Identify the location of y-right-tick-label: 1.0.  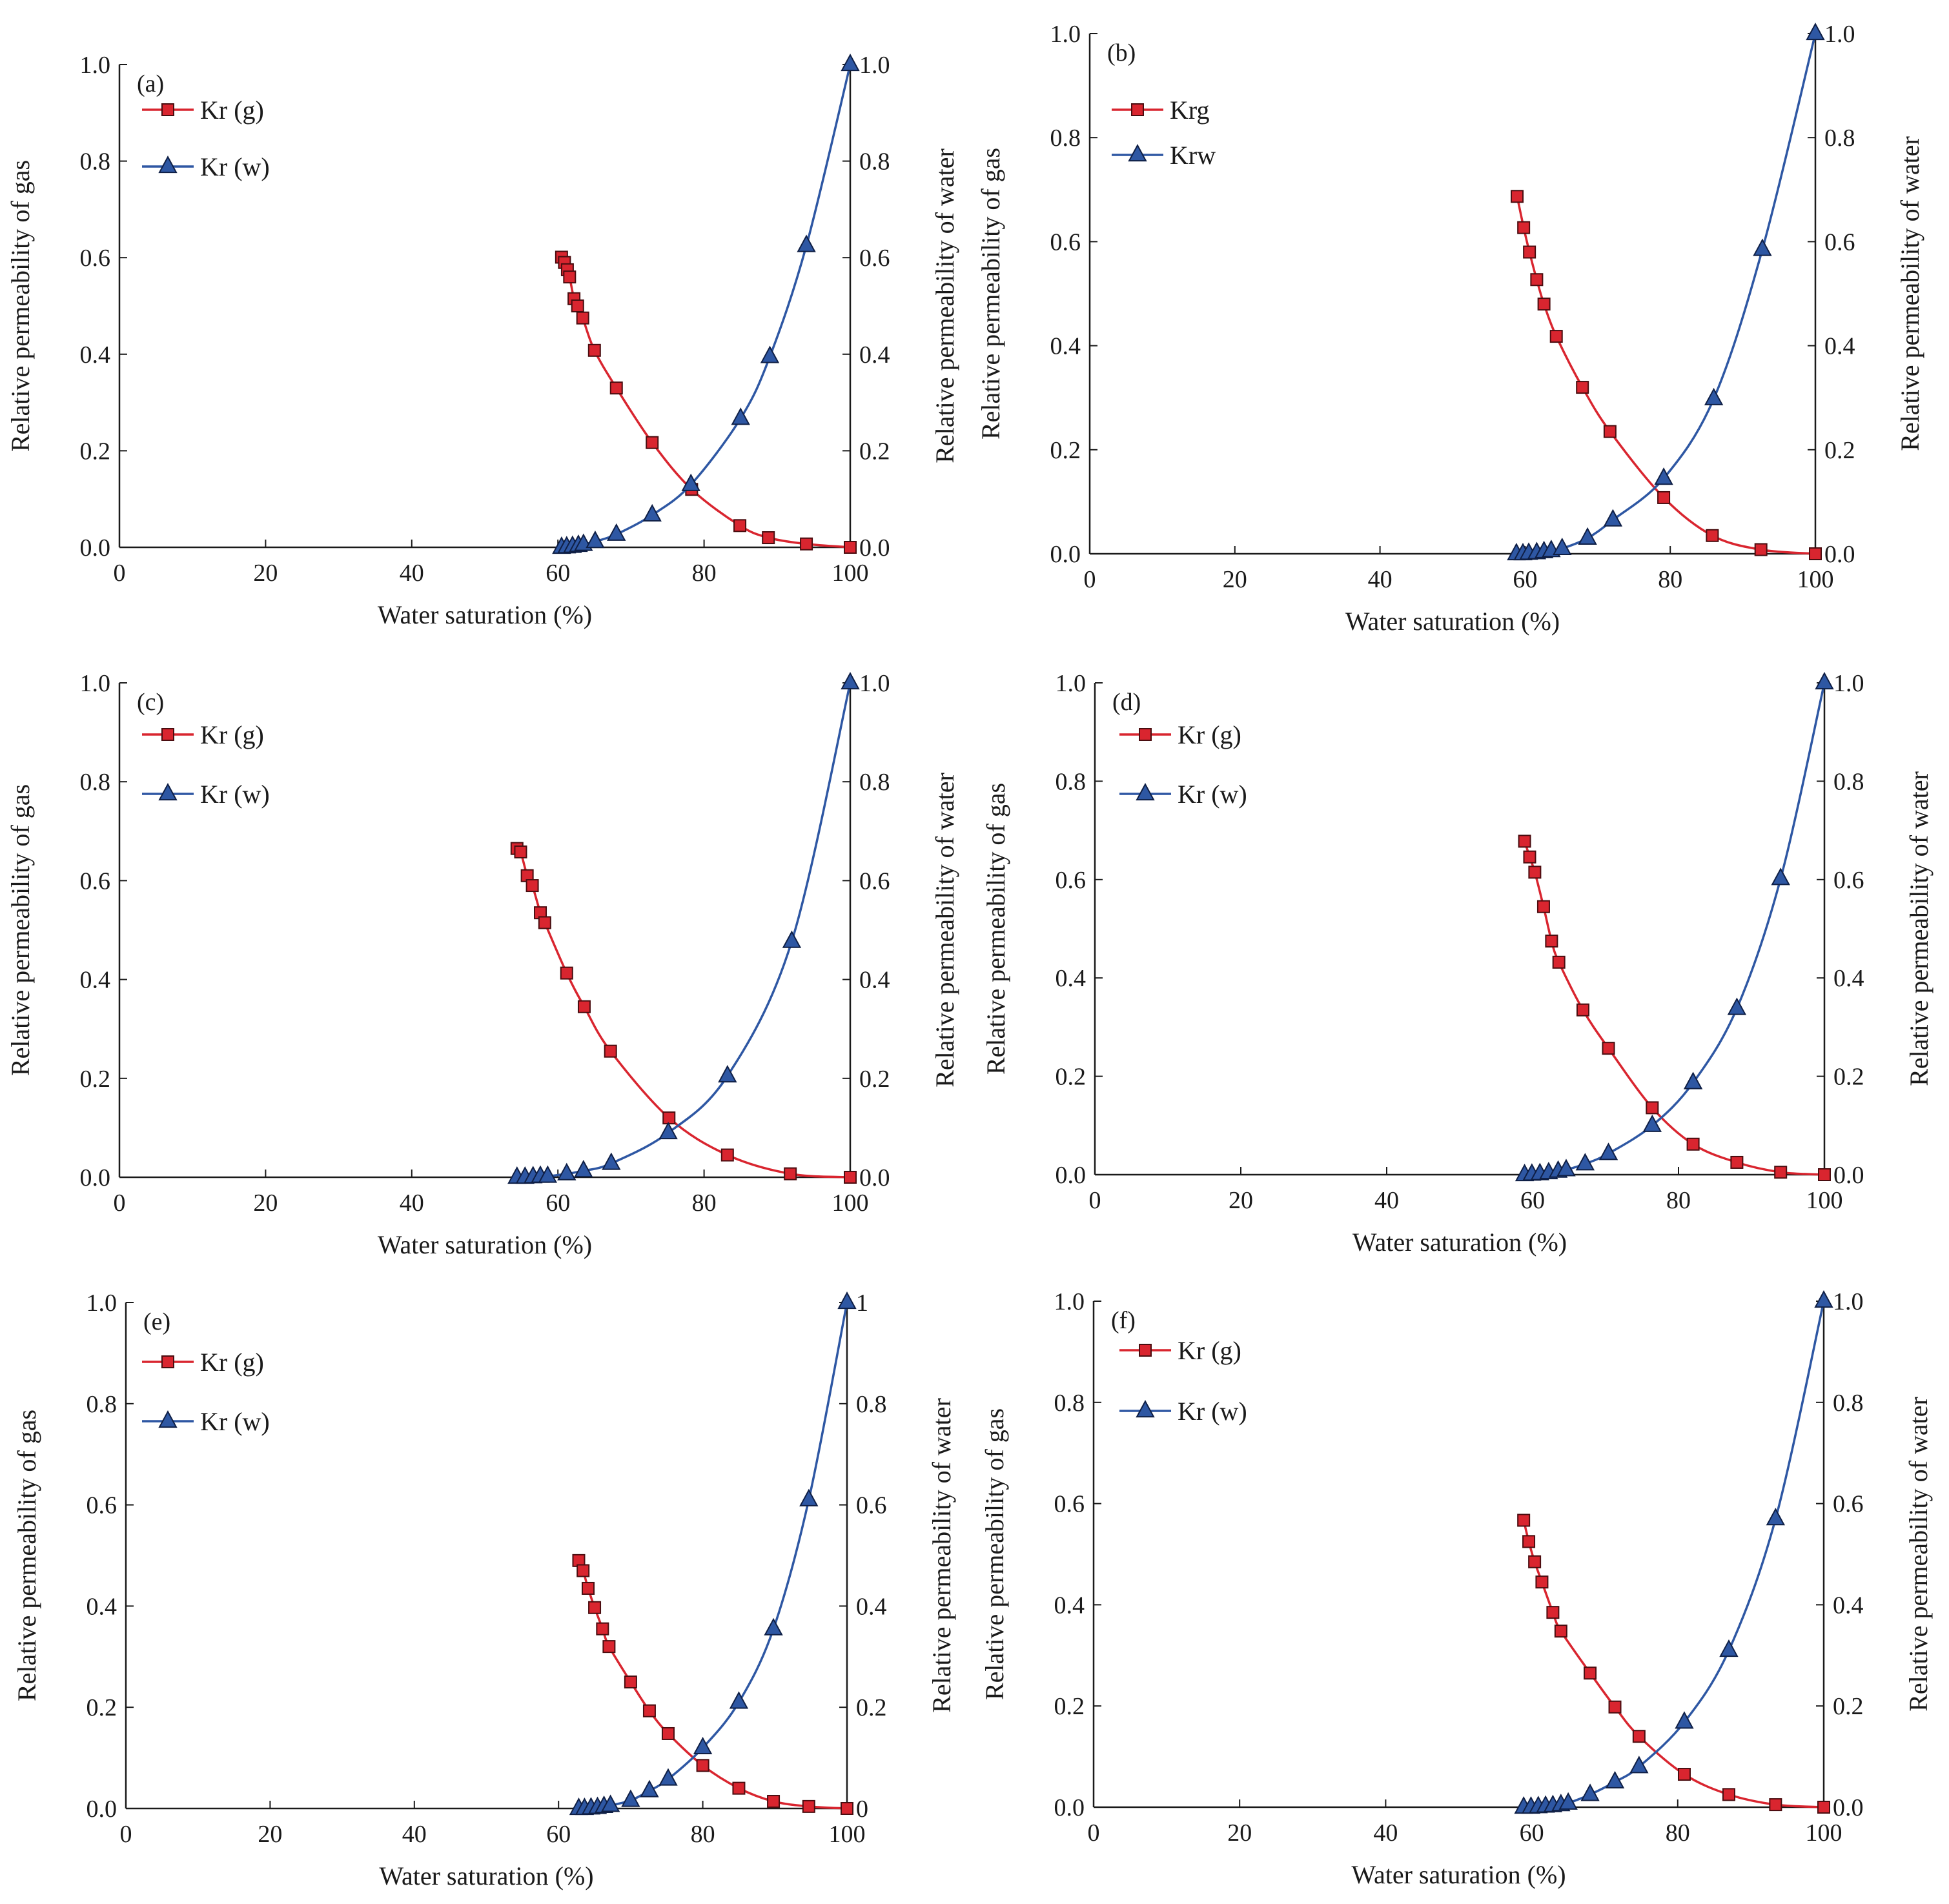
(1839, 35).